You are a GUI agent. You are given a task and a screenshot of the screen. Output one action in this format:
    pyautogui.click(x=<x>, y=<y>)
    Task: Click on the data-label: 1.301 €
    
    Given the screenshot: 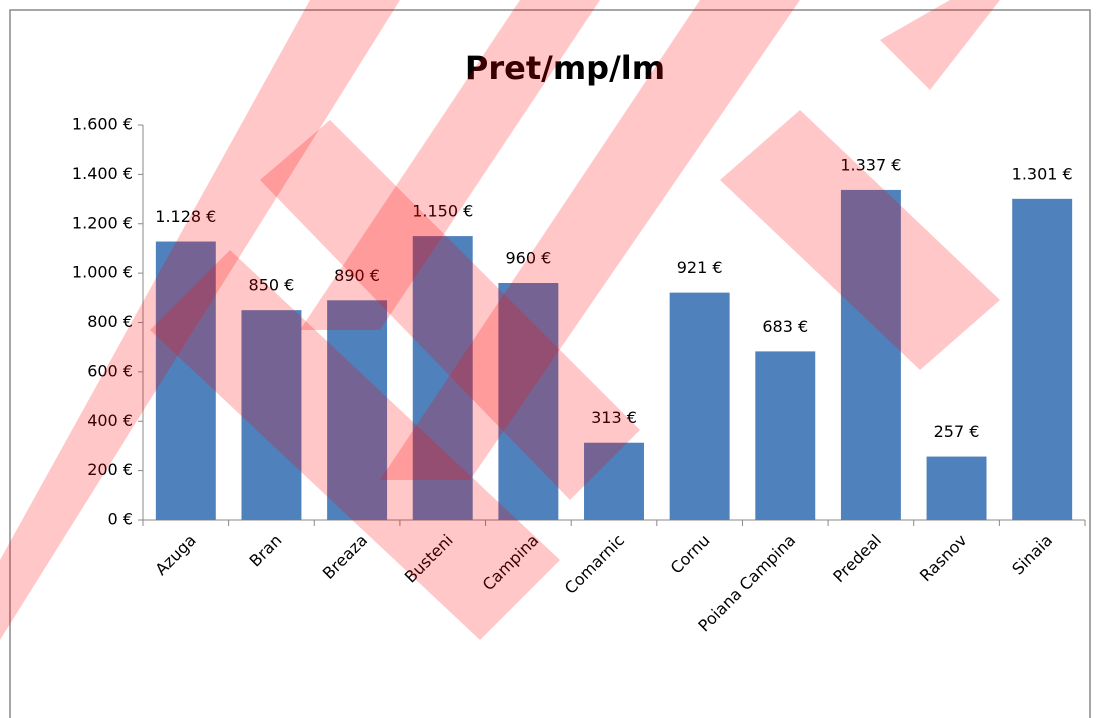 What is the action you would take?
    pyautogui.click(x=1042, y=173)
    